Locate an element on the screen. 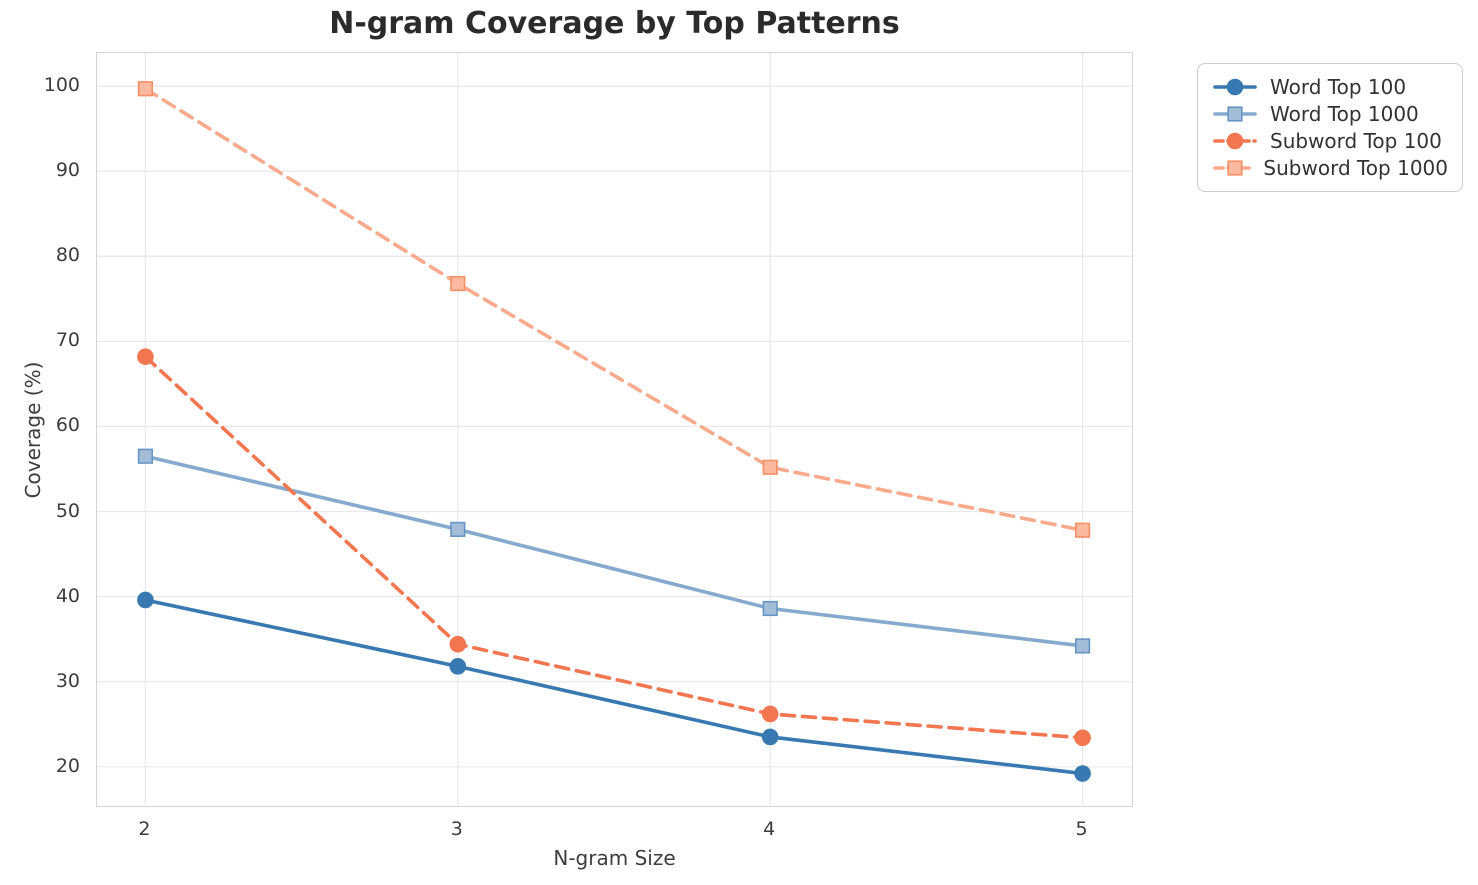  legend-label-subword-top-100: Subword Top 100 is located at coordinates (1356, 141).